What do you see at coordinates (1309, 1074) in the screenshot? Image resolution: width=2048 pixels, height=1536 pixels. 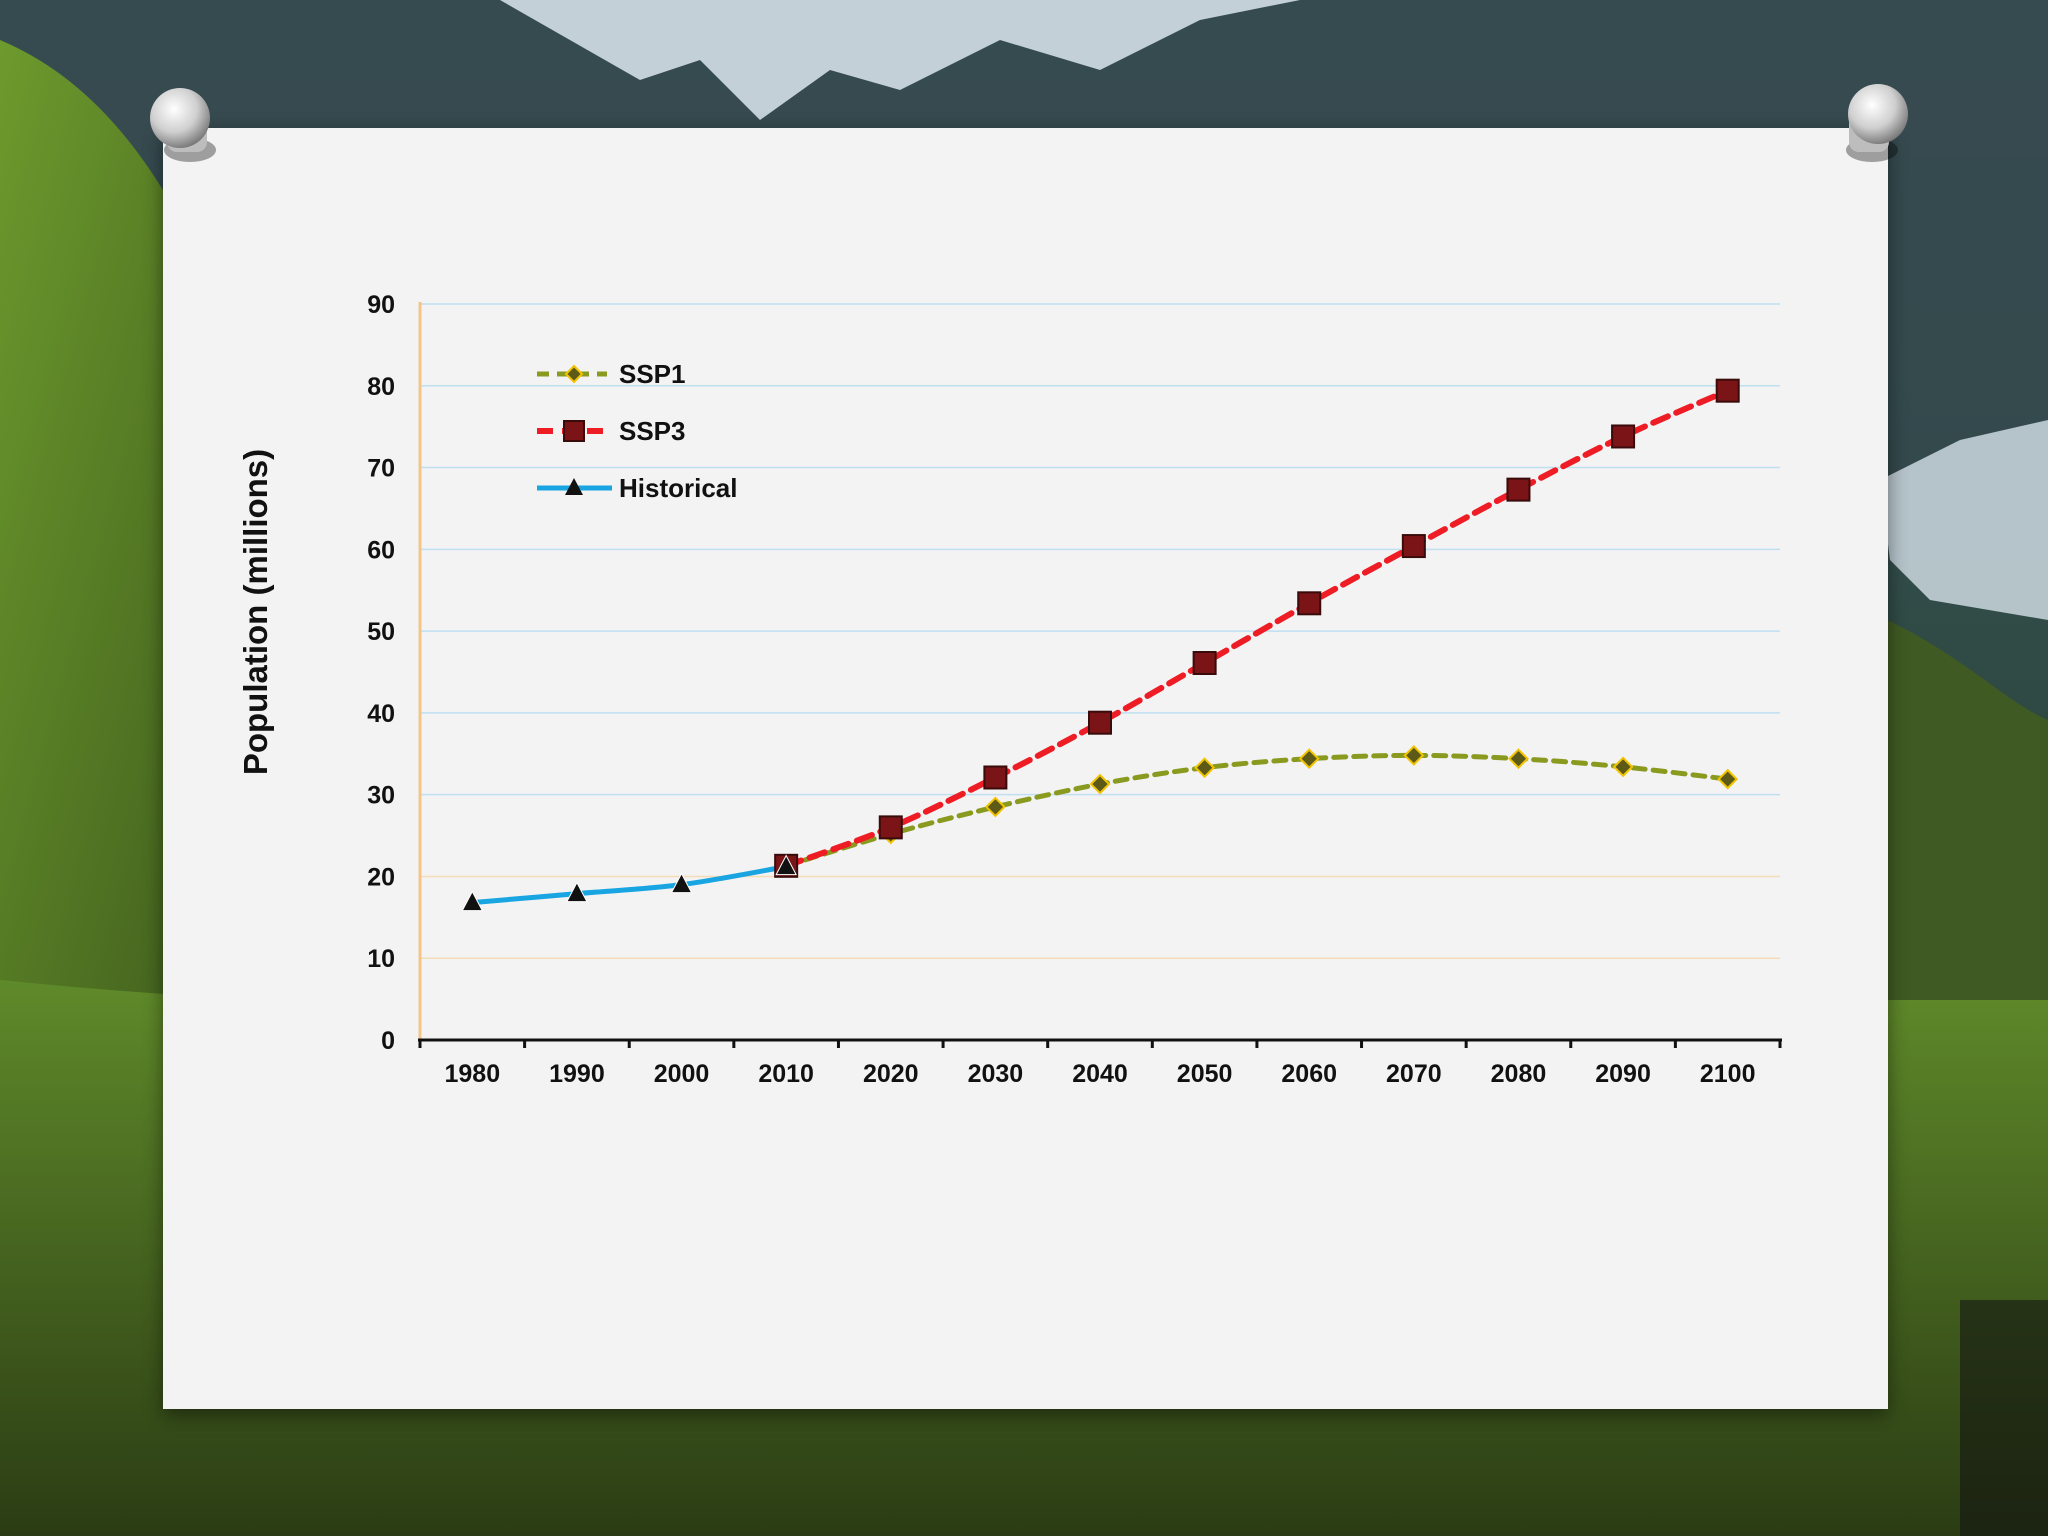 I see `x-tick-label-2060: 2060` at bounding box center [1309, 1074].